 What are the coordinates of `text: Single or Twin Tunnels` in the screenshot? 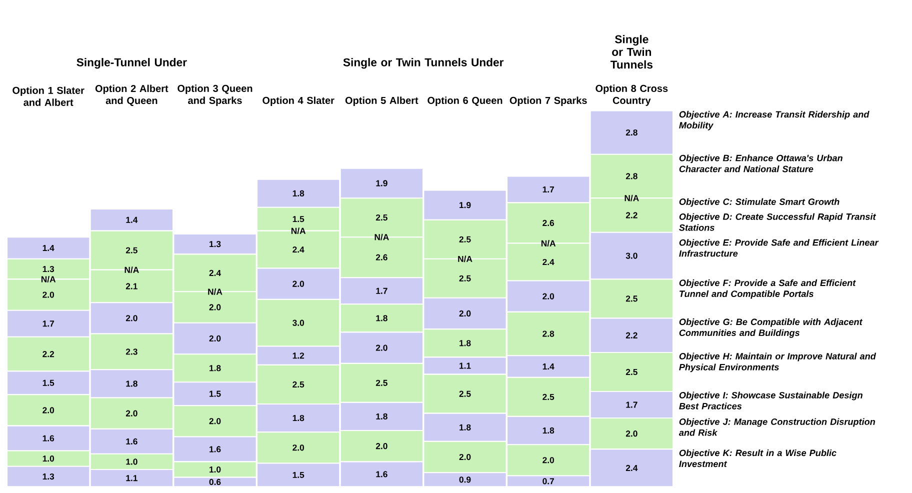 It's located at (631, 51).